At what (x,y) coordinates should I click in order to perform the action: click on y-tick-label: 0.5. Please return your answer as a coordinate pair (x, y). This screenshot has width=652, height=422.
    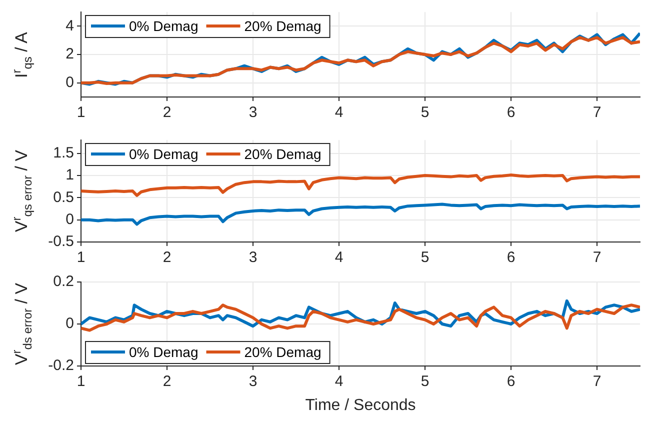
    Looking at the image, I should click on (63, 197).